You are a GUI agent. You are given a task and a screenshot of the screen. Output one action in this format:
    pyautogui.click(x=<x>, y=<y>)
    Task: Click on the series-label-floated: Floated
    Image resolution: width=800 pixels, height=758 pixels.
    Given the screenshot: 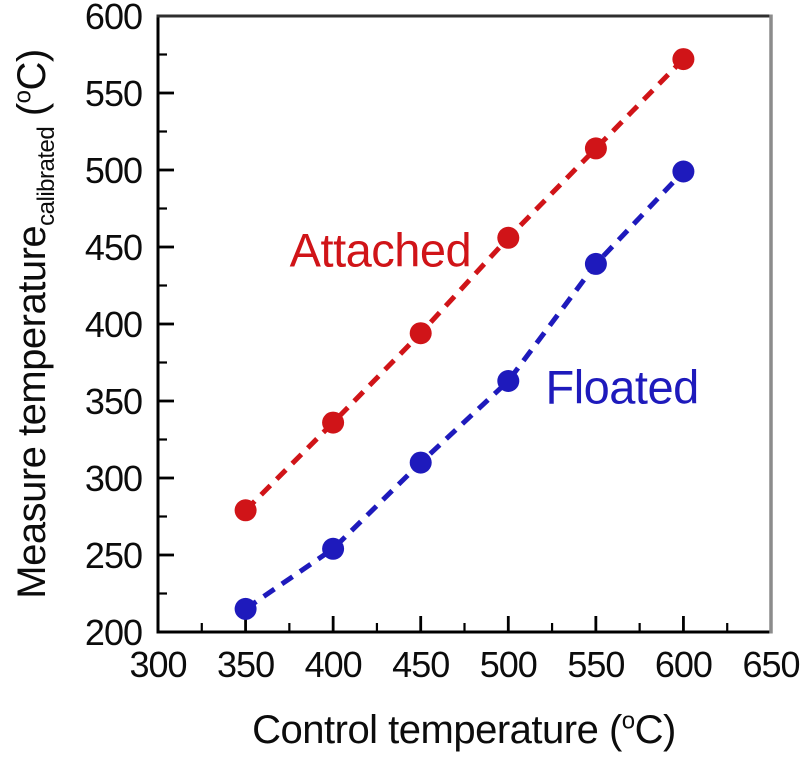 What is the action you would take?
    pyautogui.click(x=622, y=387)
    